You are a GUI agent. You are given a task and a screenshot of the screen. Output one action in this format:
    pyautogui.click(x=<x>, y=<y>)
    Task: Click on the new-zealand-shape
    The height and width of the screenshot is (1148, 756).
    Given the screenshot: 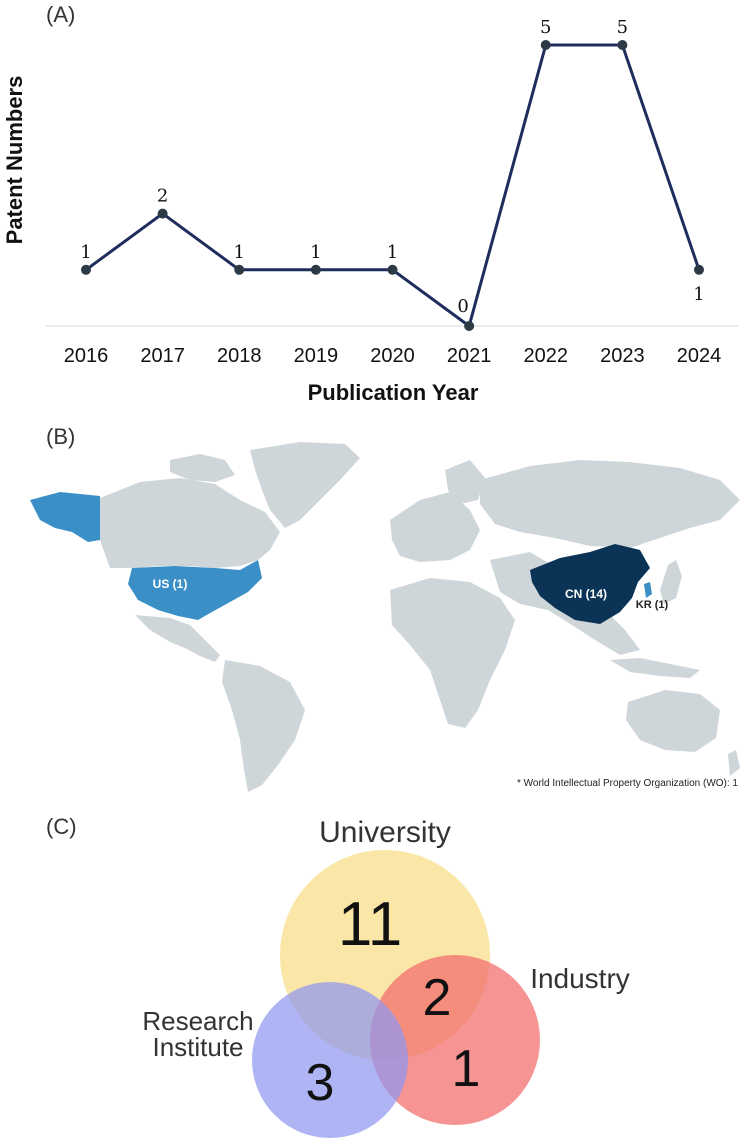 What is the action you would take?
    pyautogui.click(x=734, y=763)
    